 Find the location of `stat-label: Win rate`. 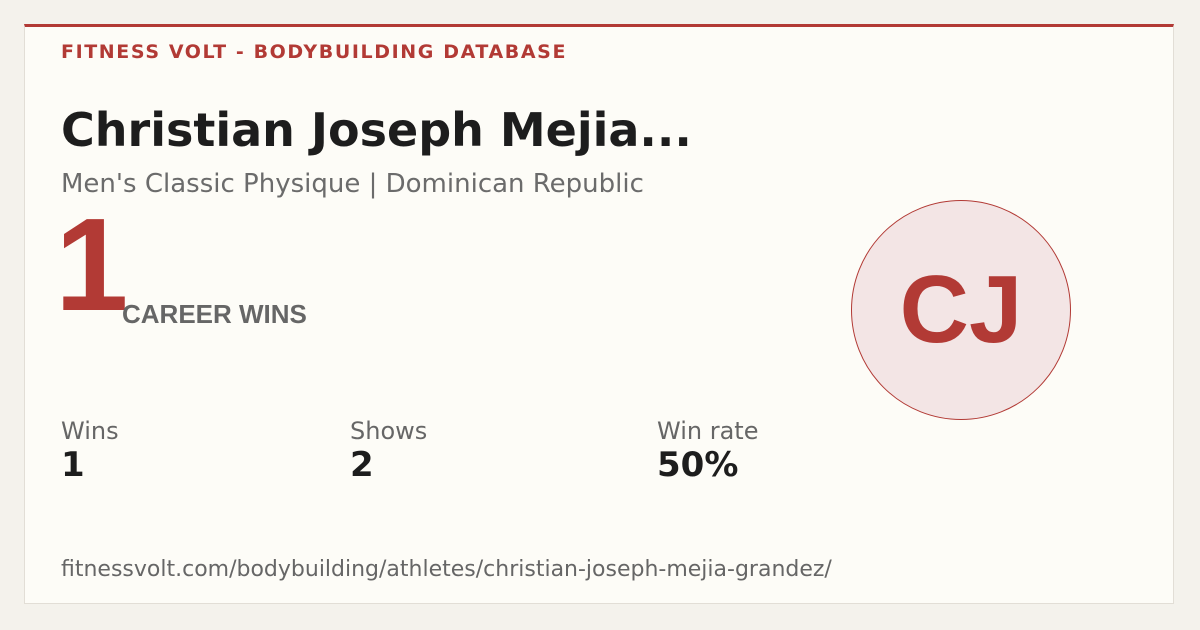

stat-label: Win rate is located at coordinates (708, 431).